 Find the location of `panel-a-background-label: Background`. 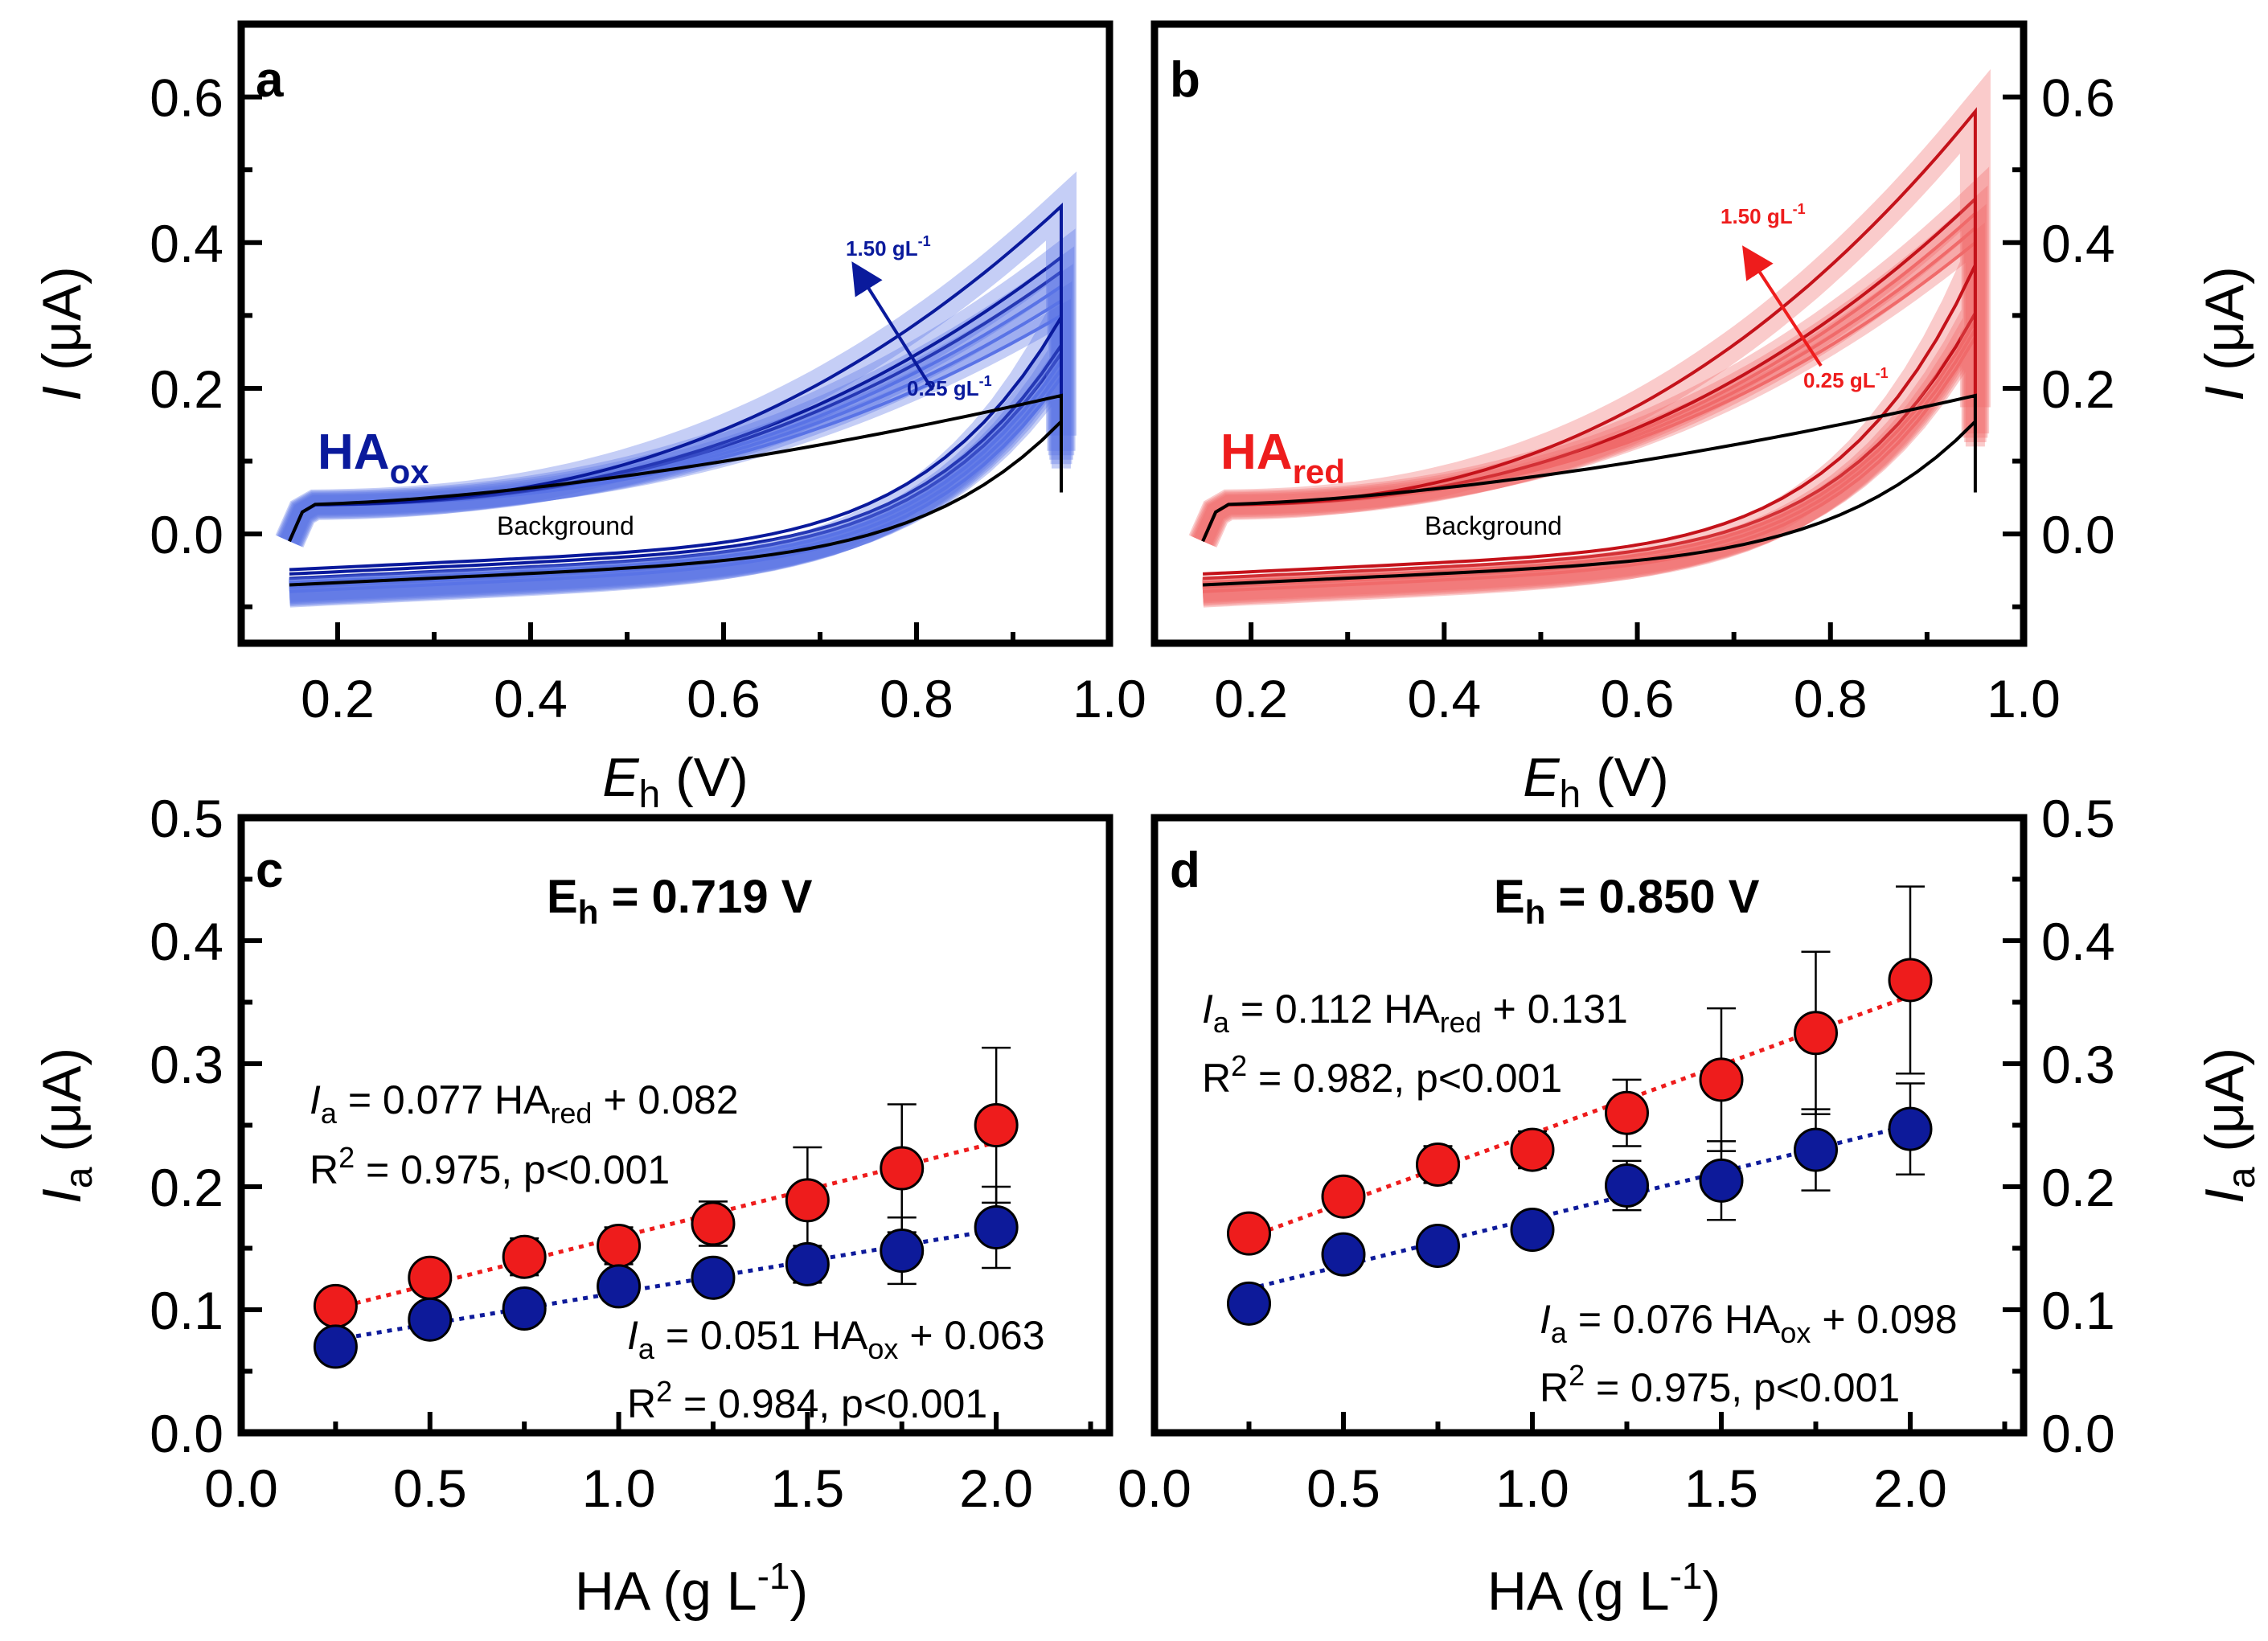

panel-a-background-label: Background is located at coordinates (565, 525).